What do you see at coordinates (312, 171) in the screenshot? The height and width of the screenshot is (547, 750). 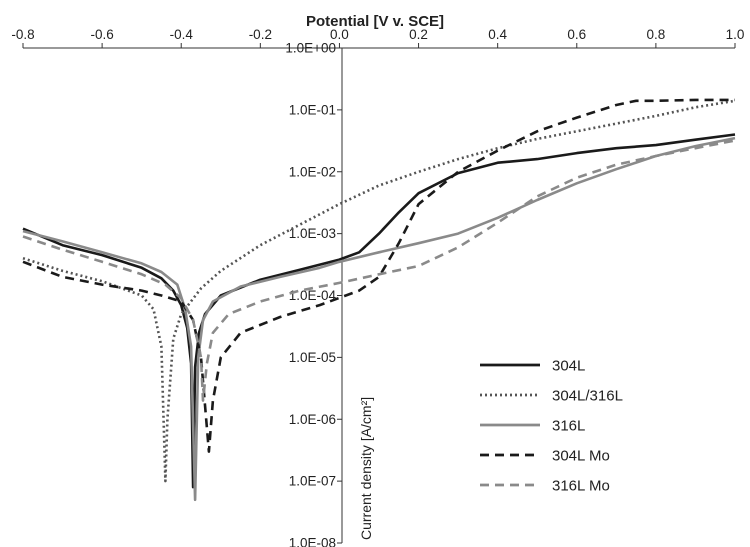 I see `y-tick-label: 1.0E-02` at bounding box center [312, 171].